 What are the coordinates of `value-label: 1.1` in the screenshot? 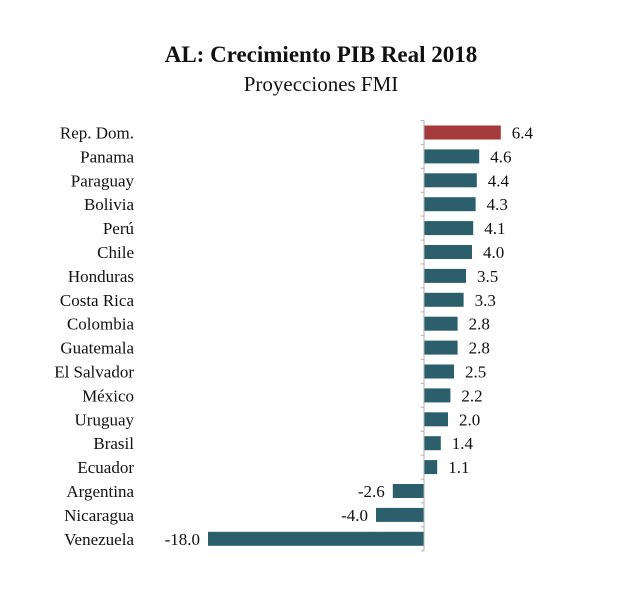 It's located at (458, 467).